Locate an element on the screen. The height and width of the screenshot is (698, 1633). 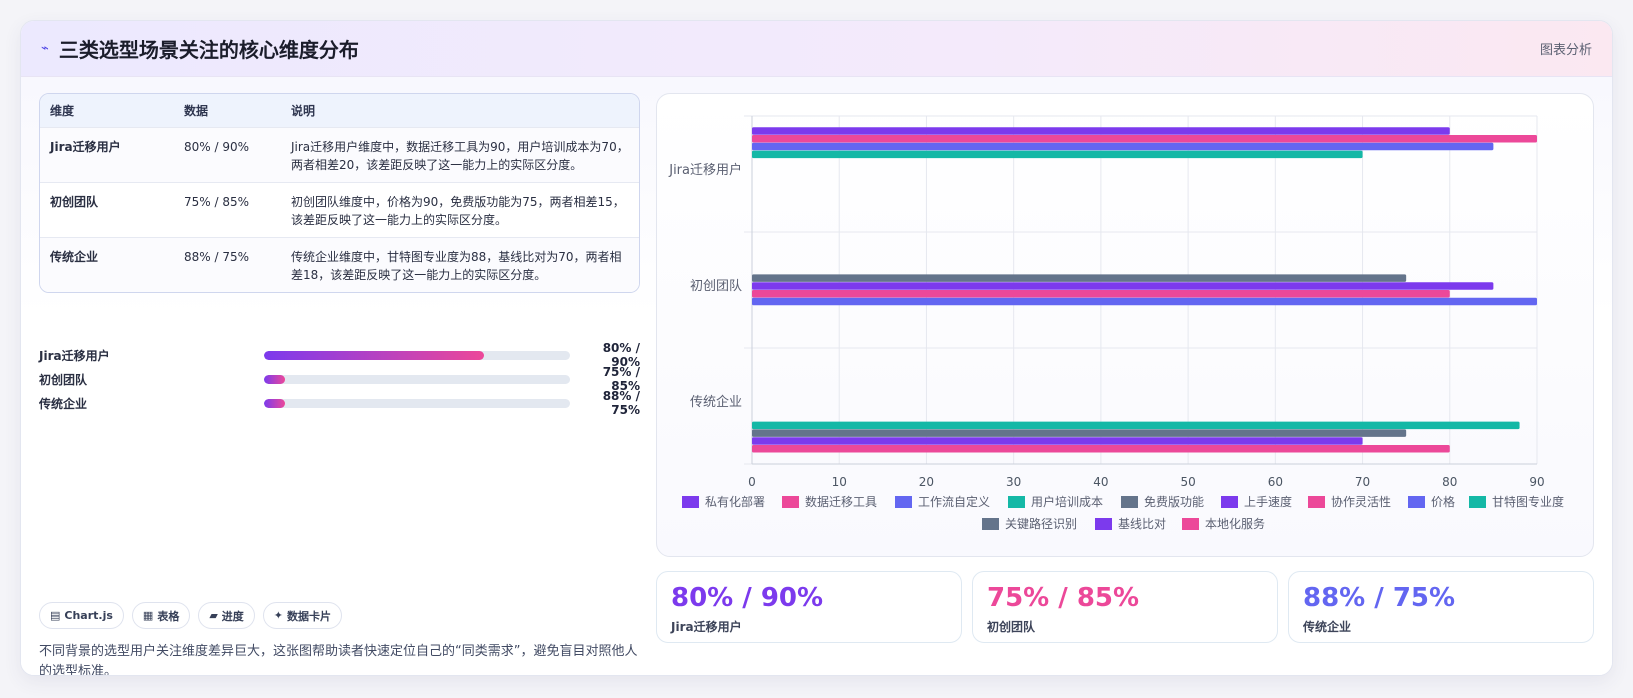
x-tick-label: 10 is located at coordinates (839, 482).